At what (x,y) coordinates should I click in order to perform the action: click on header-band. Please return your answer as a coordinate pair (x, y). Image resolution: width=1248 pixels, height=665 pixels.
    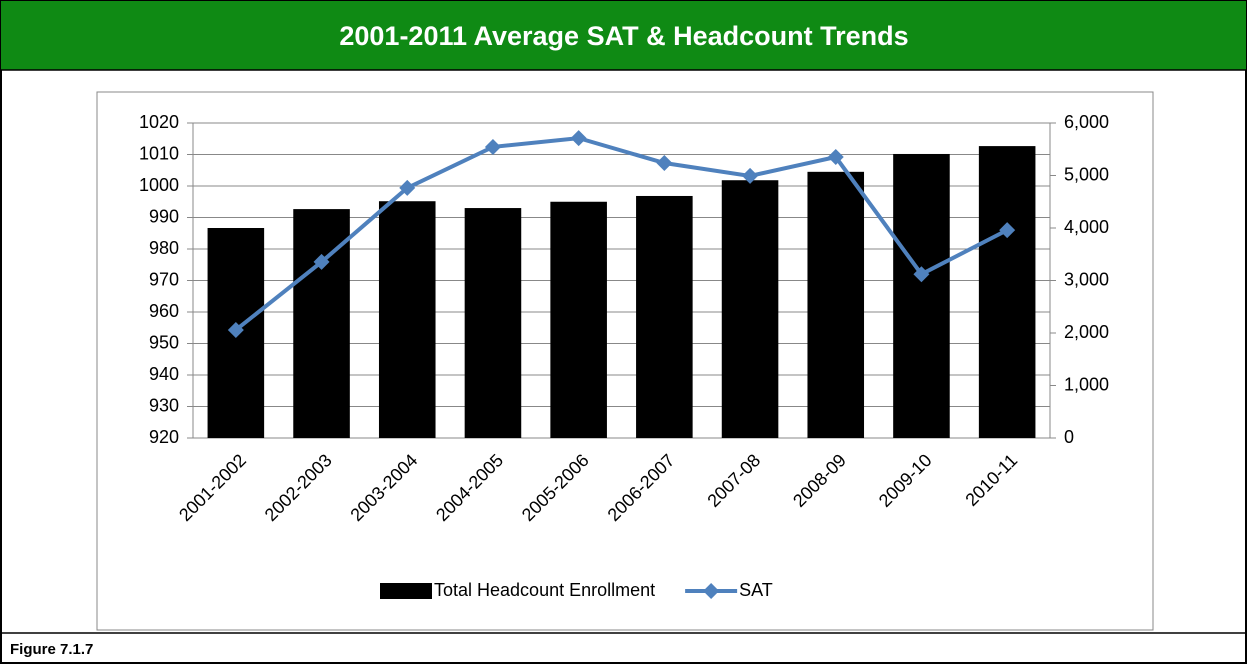
    Looking at the image, I should click on (623, 35).